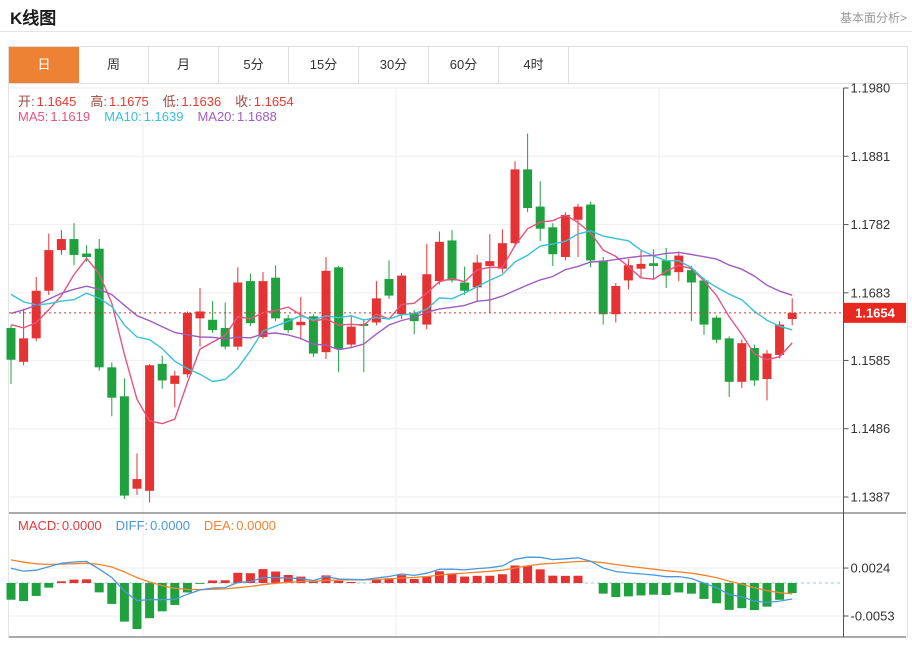 The height and width of the screenshot is (646, 912). Describe the element at coordinates (129, 101) in the screenshot. I see `legend-value: 1.1675` at that location.